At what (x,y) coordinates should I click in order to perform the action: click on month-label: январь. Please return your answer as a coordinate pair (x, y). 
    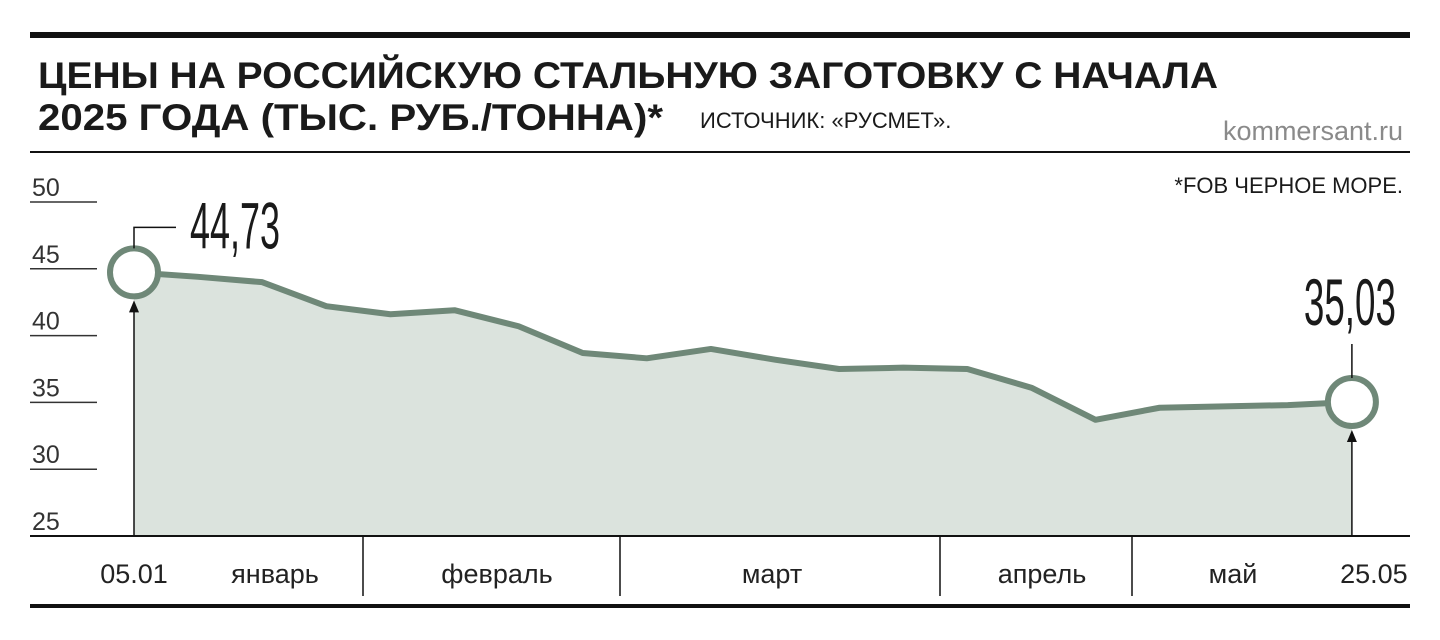
    Looking at the image, I should click on (275, 574).